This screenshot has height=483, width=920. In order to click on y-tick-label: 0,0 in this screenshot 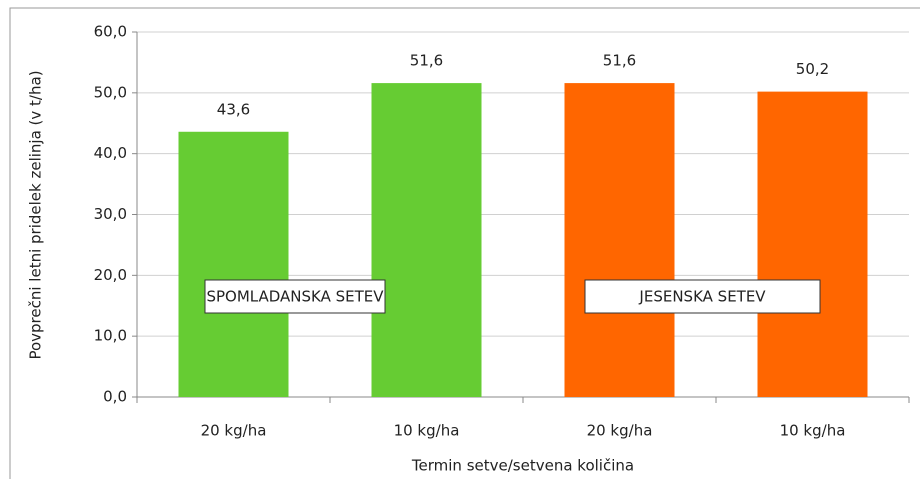, I will do `click(115, 397)`.